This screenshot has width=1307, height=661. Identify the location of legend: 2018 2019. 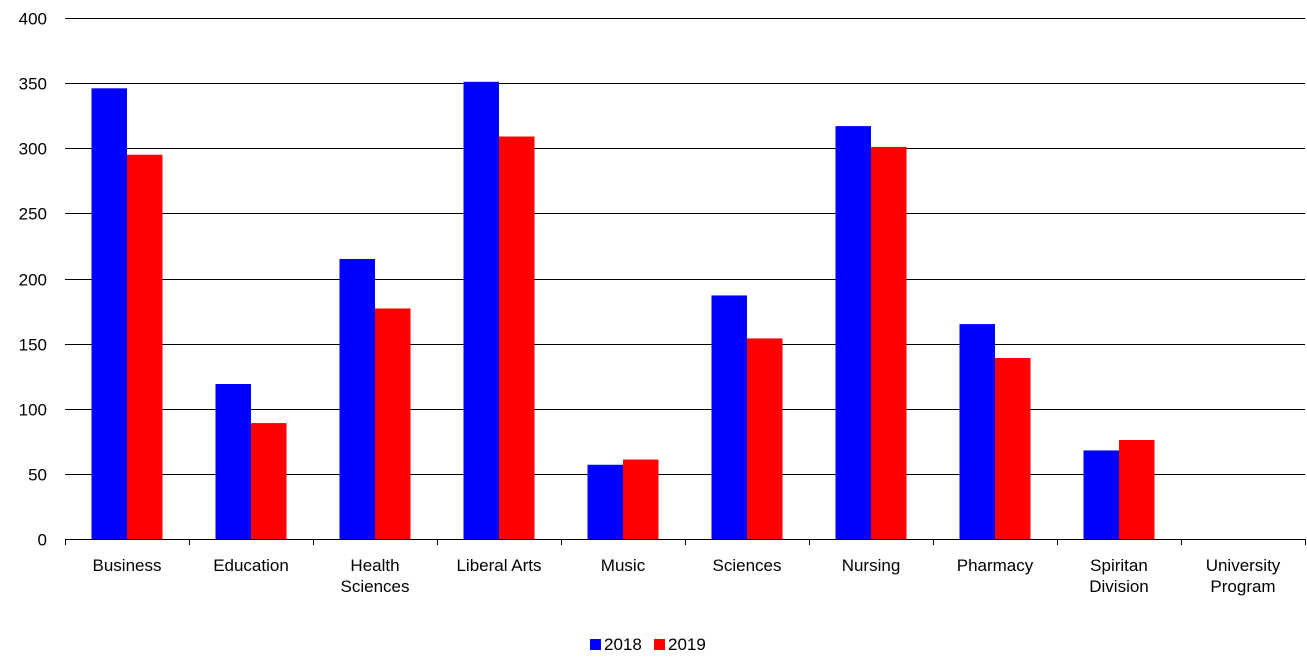
(648, 644).